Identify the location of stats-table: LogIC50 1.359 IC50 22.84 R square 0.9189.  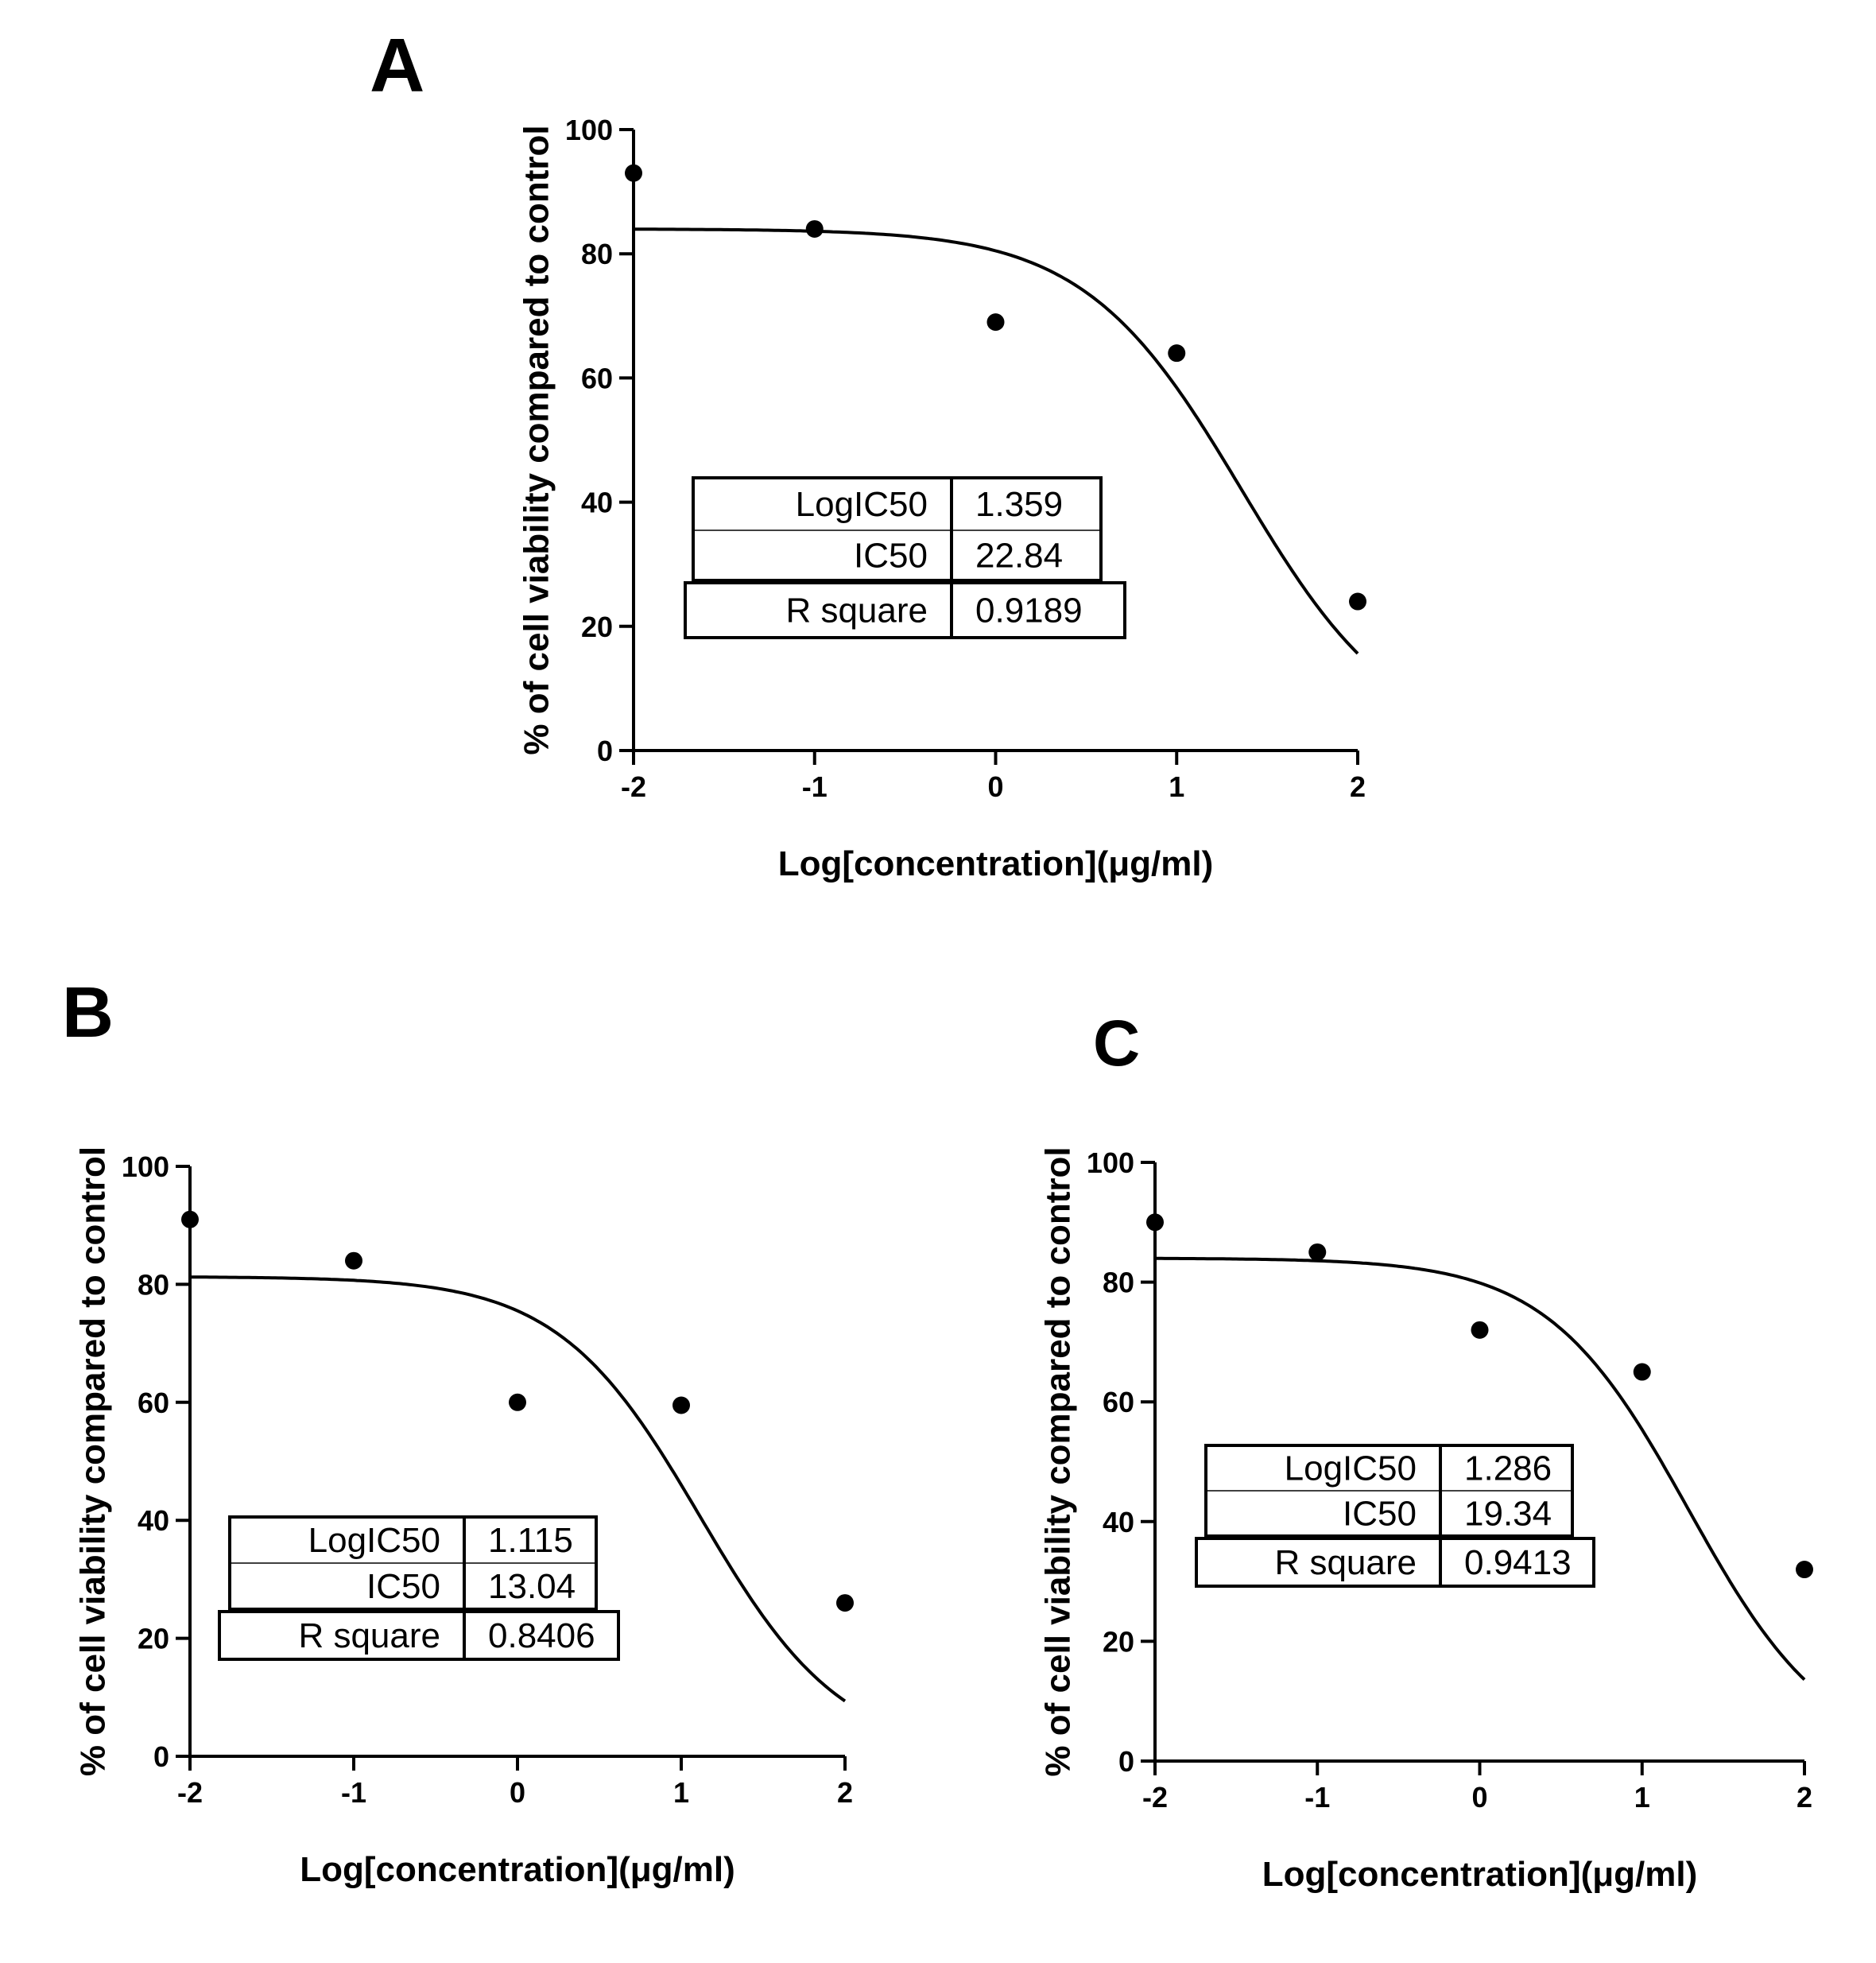
(905, 557).